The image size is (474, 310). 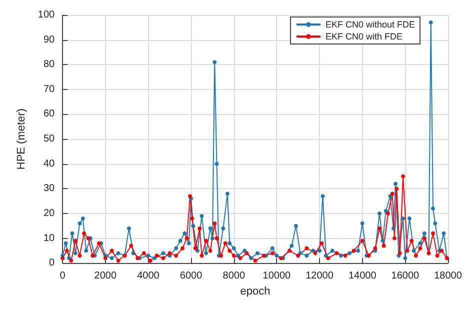 I want to click on y-tick-label: 50, so click(x=49, y=139).